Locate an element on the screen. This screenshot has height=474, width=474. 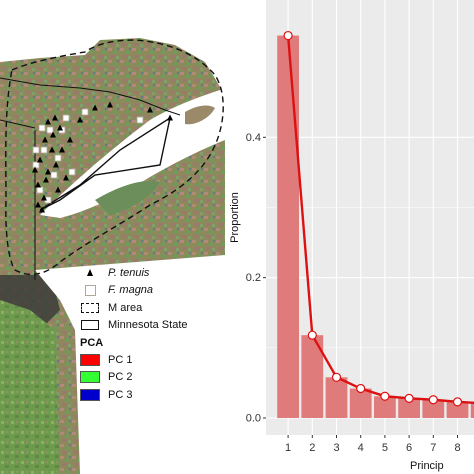
legend-label-species-1: P. tenuis is located at coordinates (129, 272).